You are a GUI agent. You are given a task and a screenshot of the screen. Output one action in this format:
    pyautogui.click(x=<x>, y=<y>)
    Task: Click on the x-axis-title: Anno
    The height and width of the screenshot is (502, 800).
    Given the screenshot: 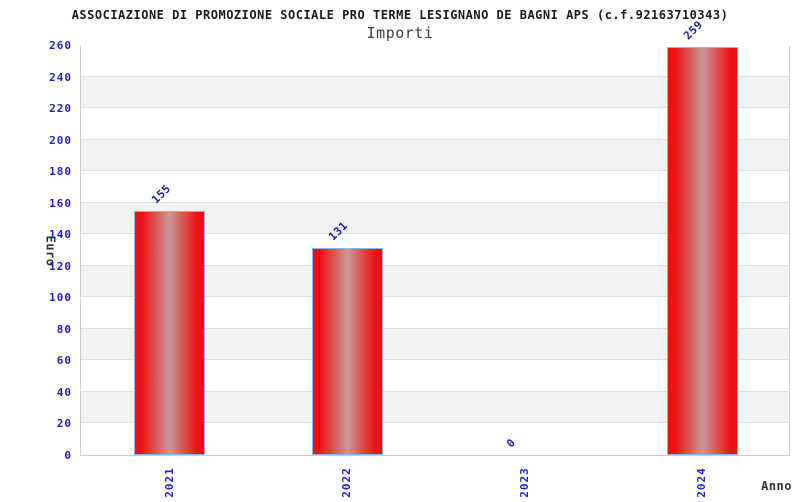 What is the action you would take?
    pyautogui.click(x=776, y=486)
    